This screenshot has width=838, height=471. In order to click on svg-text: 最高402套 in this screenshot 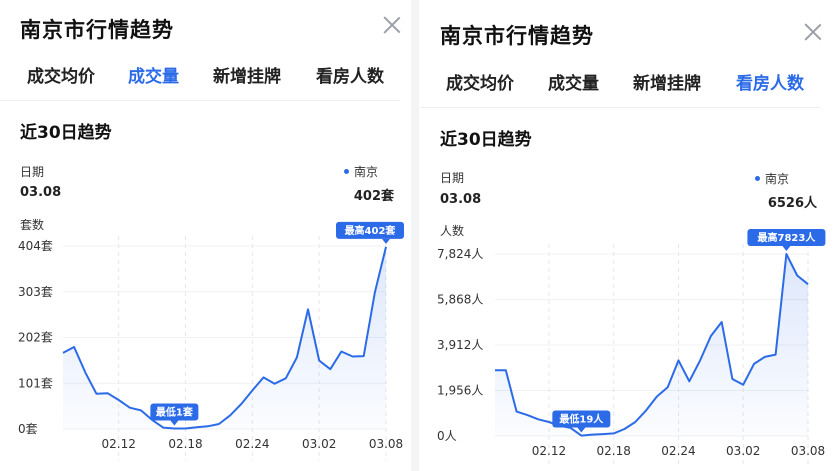, I will do `click(371, 230)`.